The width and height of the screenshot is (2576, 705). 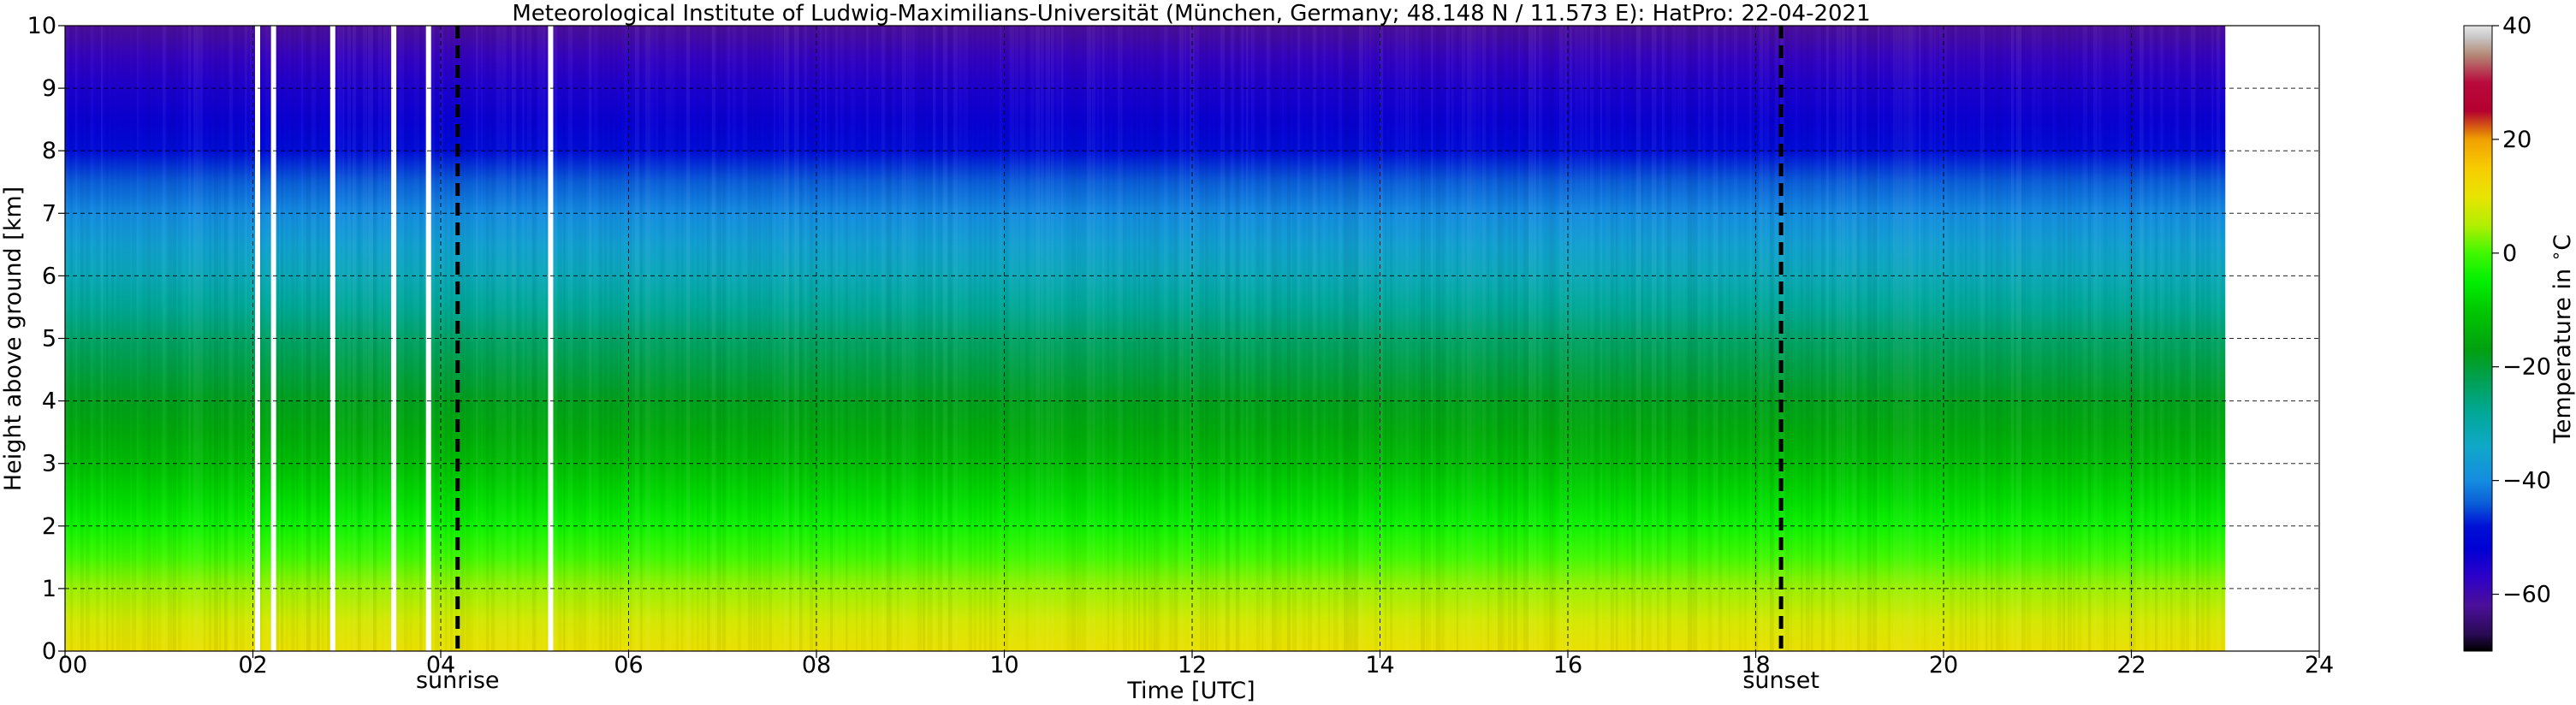 What do you see at coordinates (1192, 665) in the screenshot?
I see `x-tick-label: 12` at bounding box center [1192, 665].